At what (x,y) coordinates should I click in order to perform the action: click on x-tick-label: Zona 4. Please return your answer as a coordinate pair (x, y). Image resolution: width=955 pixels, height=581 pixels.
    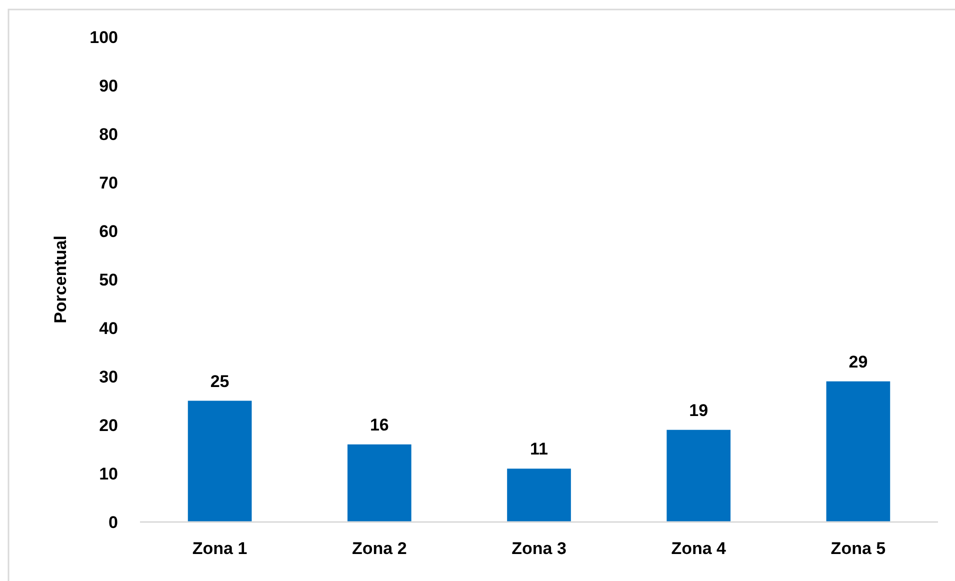
    Looking at the image, I should click on (699, 548).